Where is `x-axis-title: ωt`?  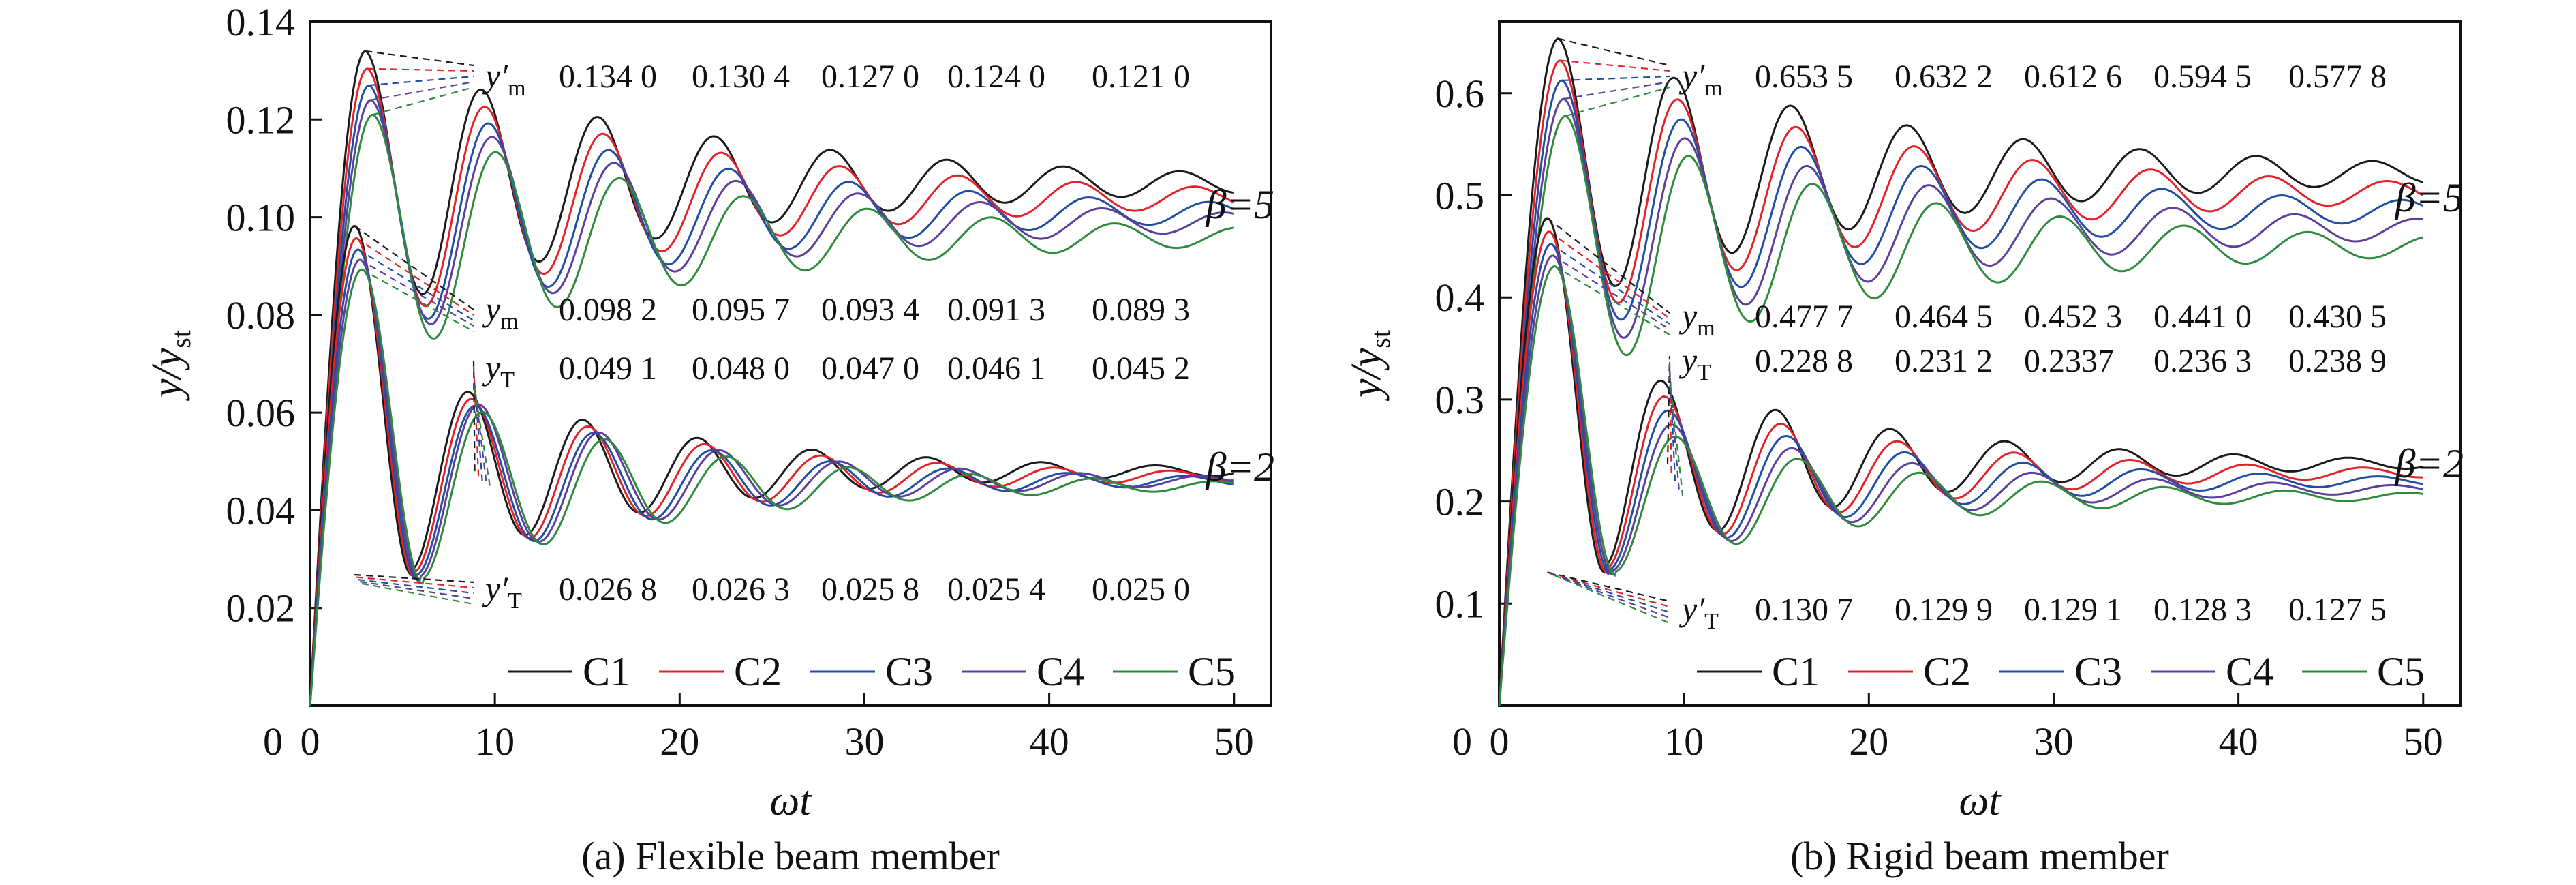 x-axis-title: ωt is located at coordinates (790, 801).